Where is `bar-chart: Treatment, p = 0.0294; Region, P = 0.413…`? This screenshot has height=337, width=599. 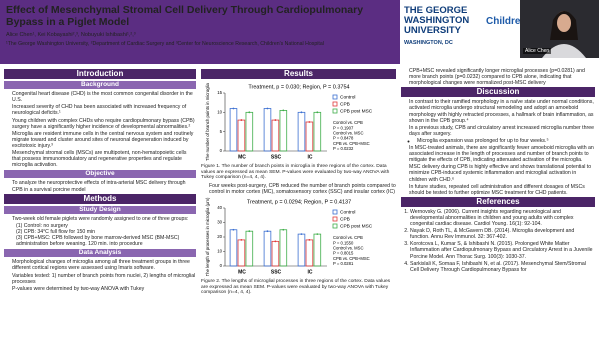
bar-chart: Treatment, p = 0.0294; Region, P = 0.413… is located at coordinates (289, 236).